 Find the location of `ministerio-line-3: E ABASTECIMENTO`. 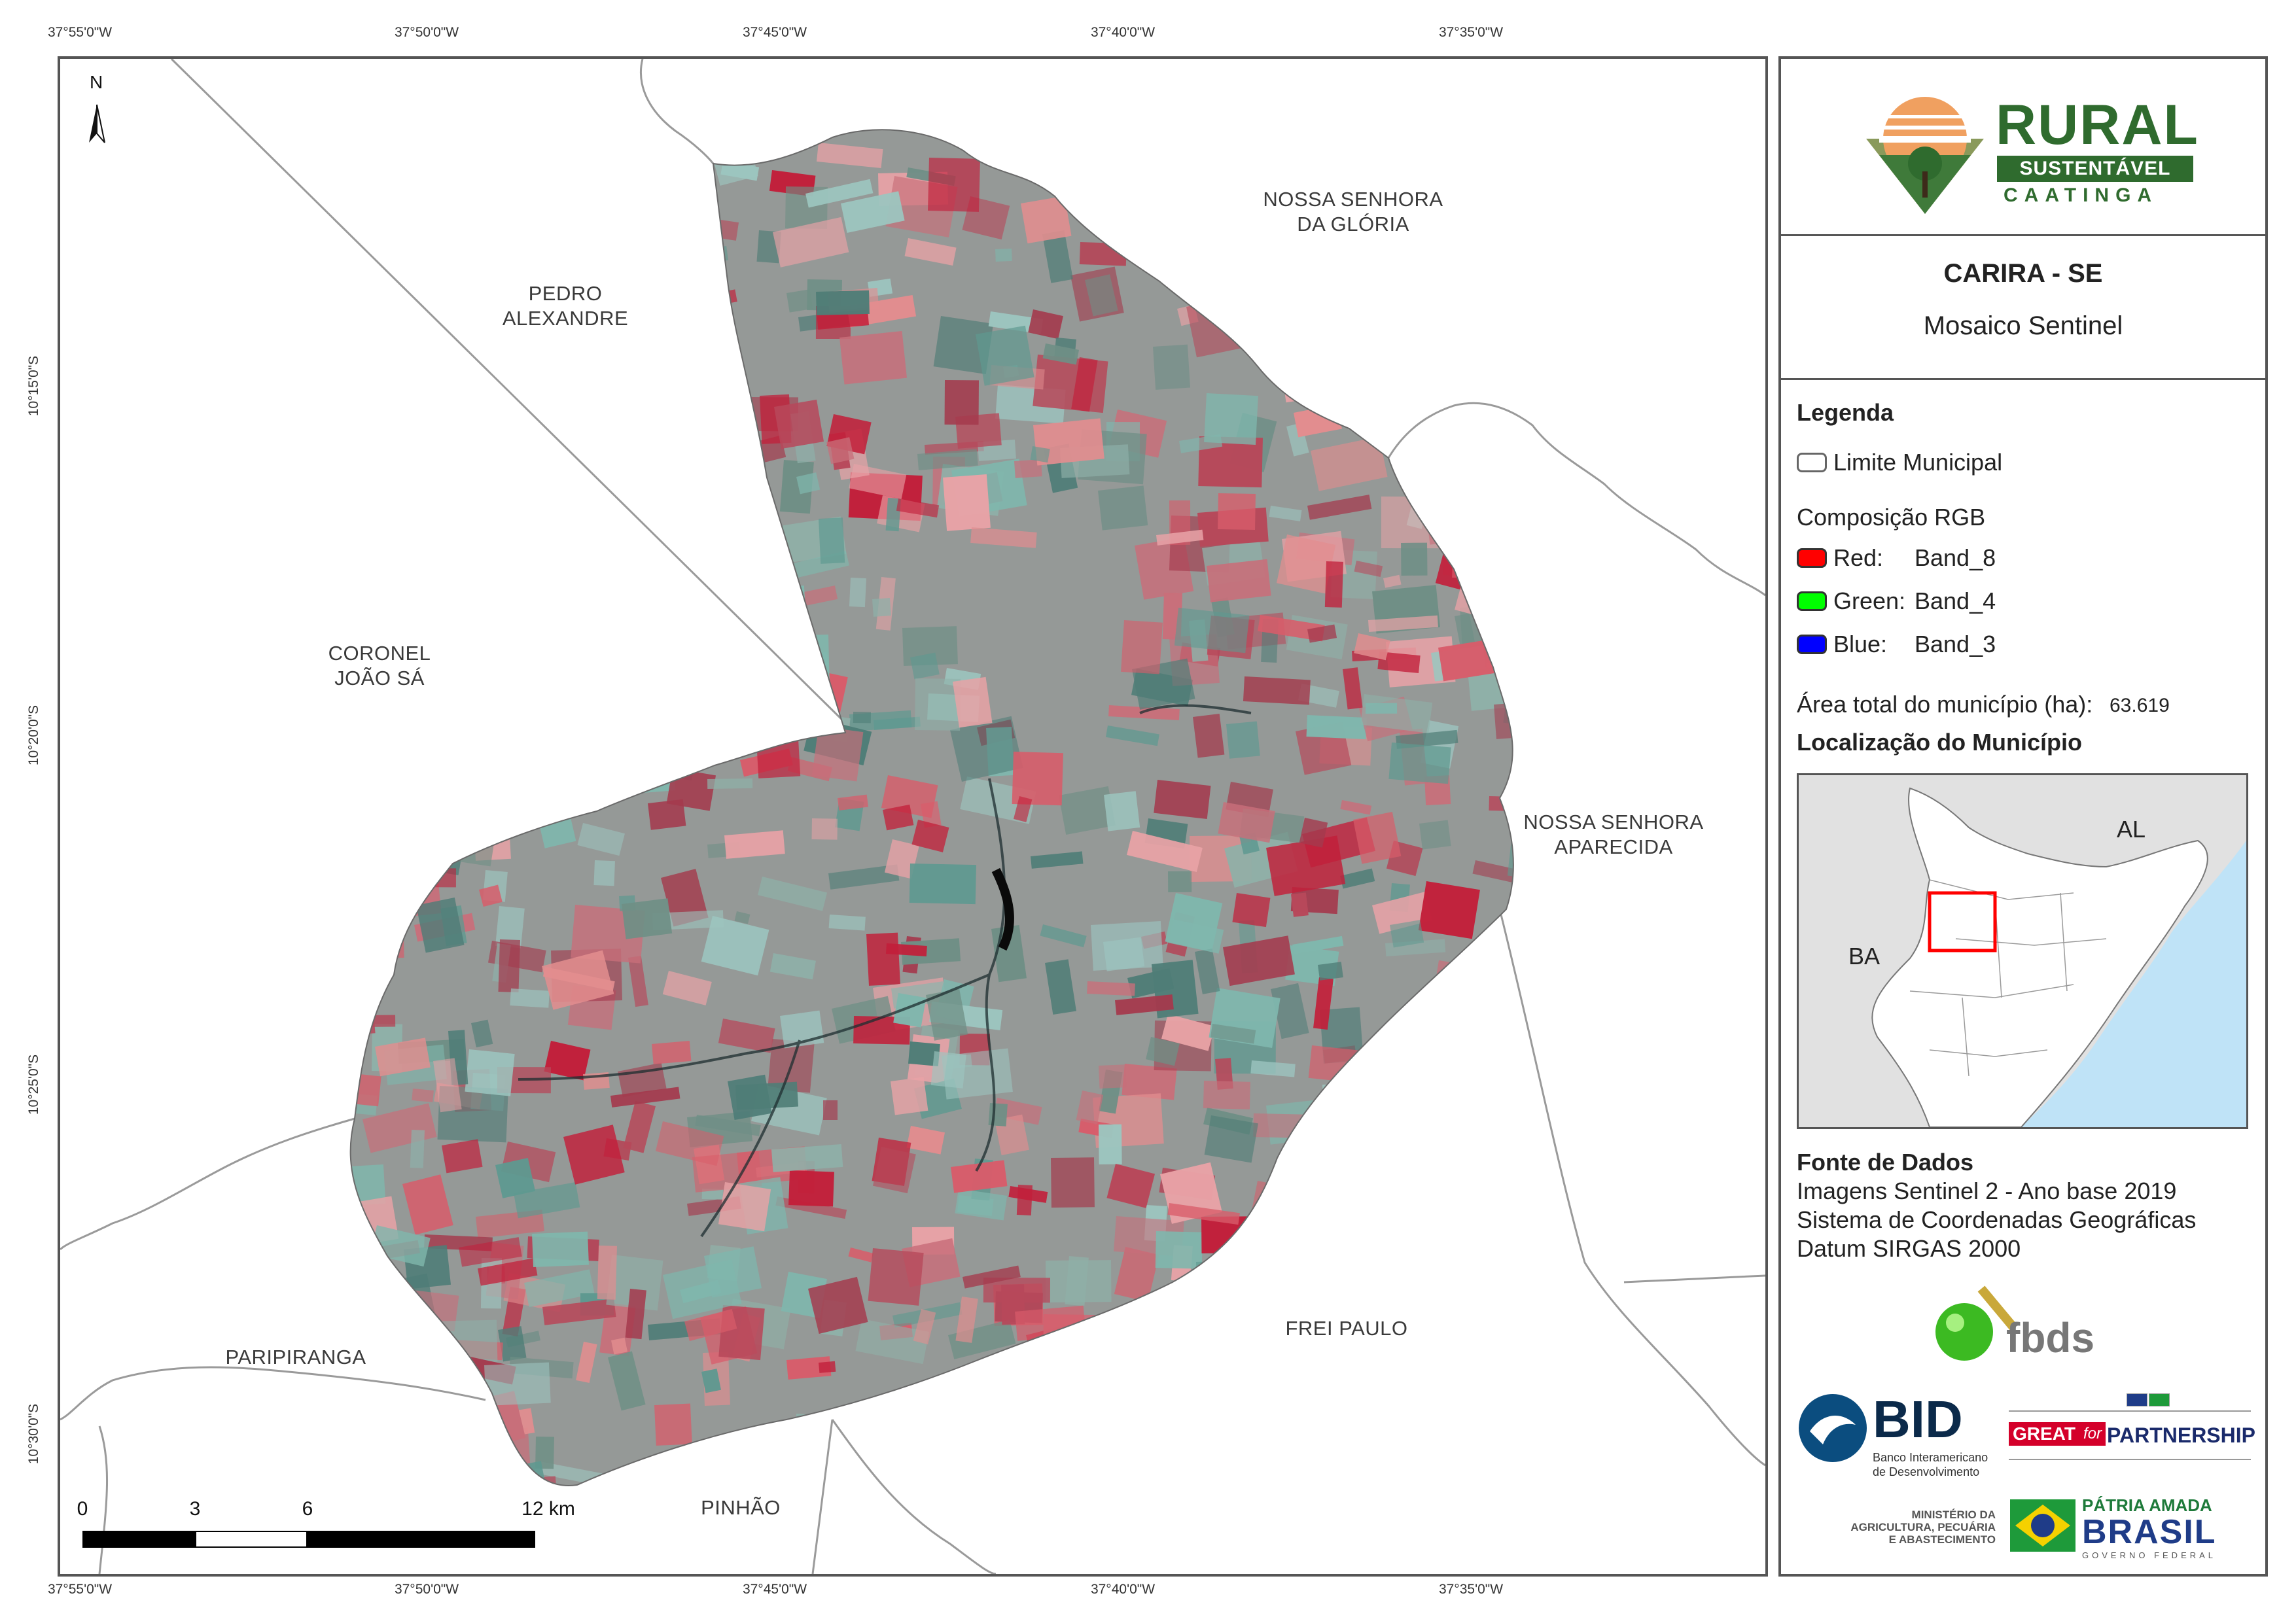

ministerio-line-3: E ABASTECIMENTO is located at coordinates (1942, 1540).